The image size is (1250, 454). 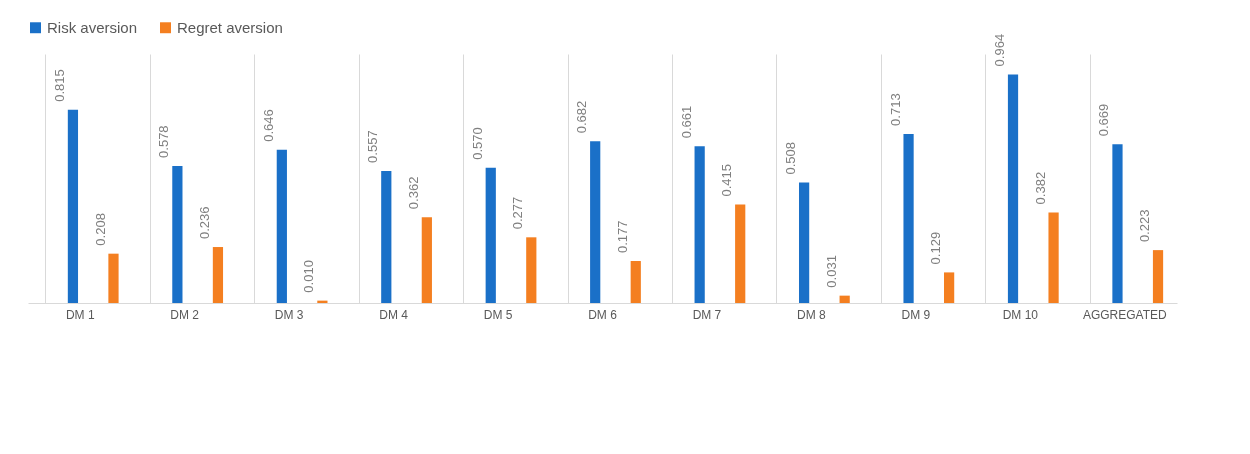 What do you see at coordinates (1124, 314) in the screenshot?
I see `x-tick-label: AGGREGATED` at bounding box center [1124, 314].